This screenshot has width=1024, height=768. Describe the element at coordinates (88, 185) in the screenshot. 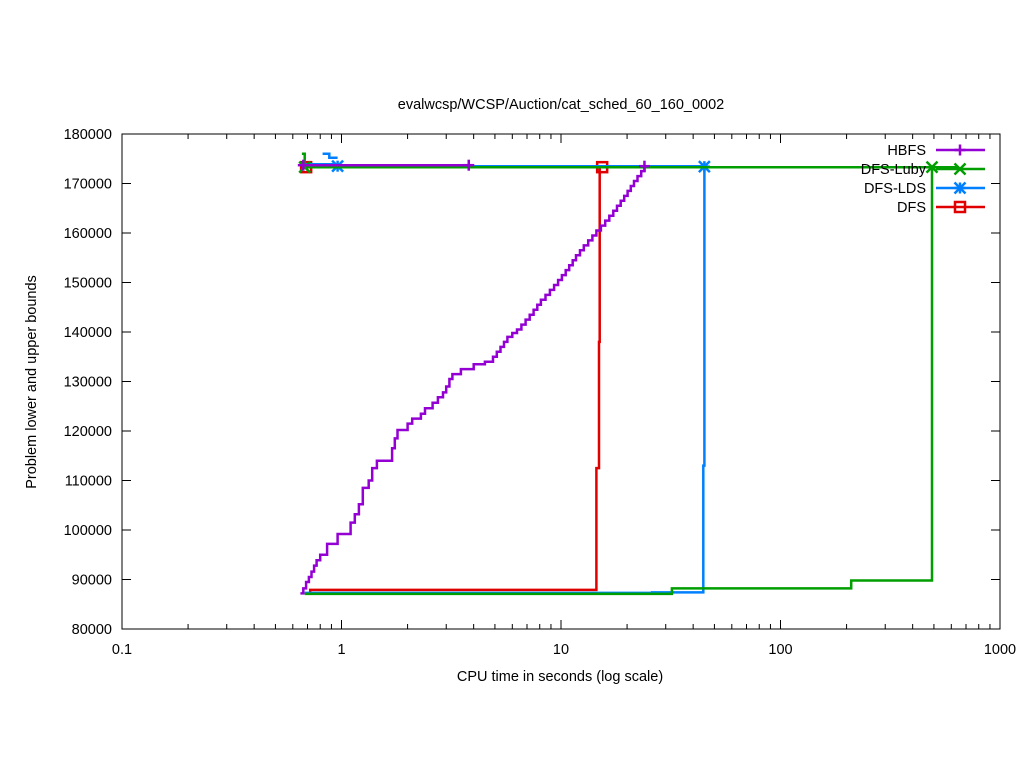

I see `y-tick-label: 170000` at that location.